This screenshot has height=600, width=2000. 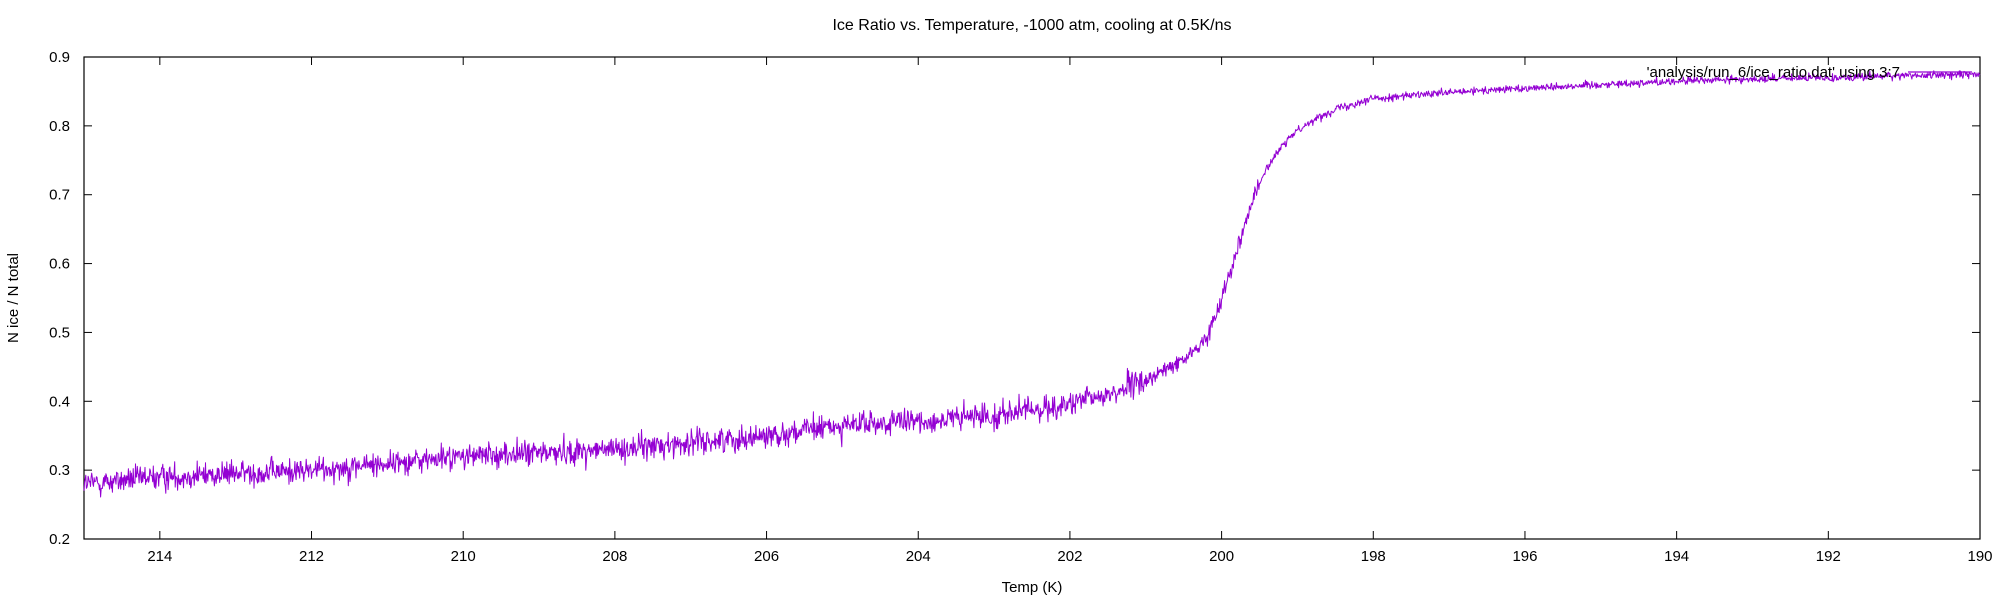 What do you see at coordinates (1032, 587) in the screenshot?
I see `x-axis-label: Temp (K)` at bounding box center [1032, 587].